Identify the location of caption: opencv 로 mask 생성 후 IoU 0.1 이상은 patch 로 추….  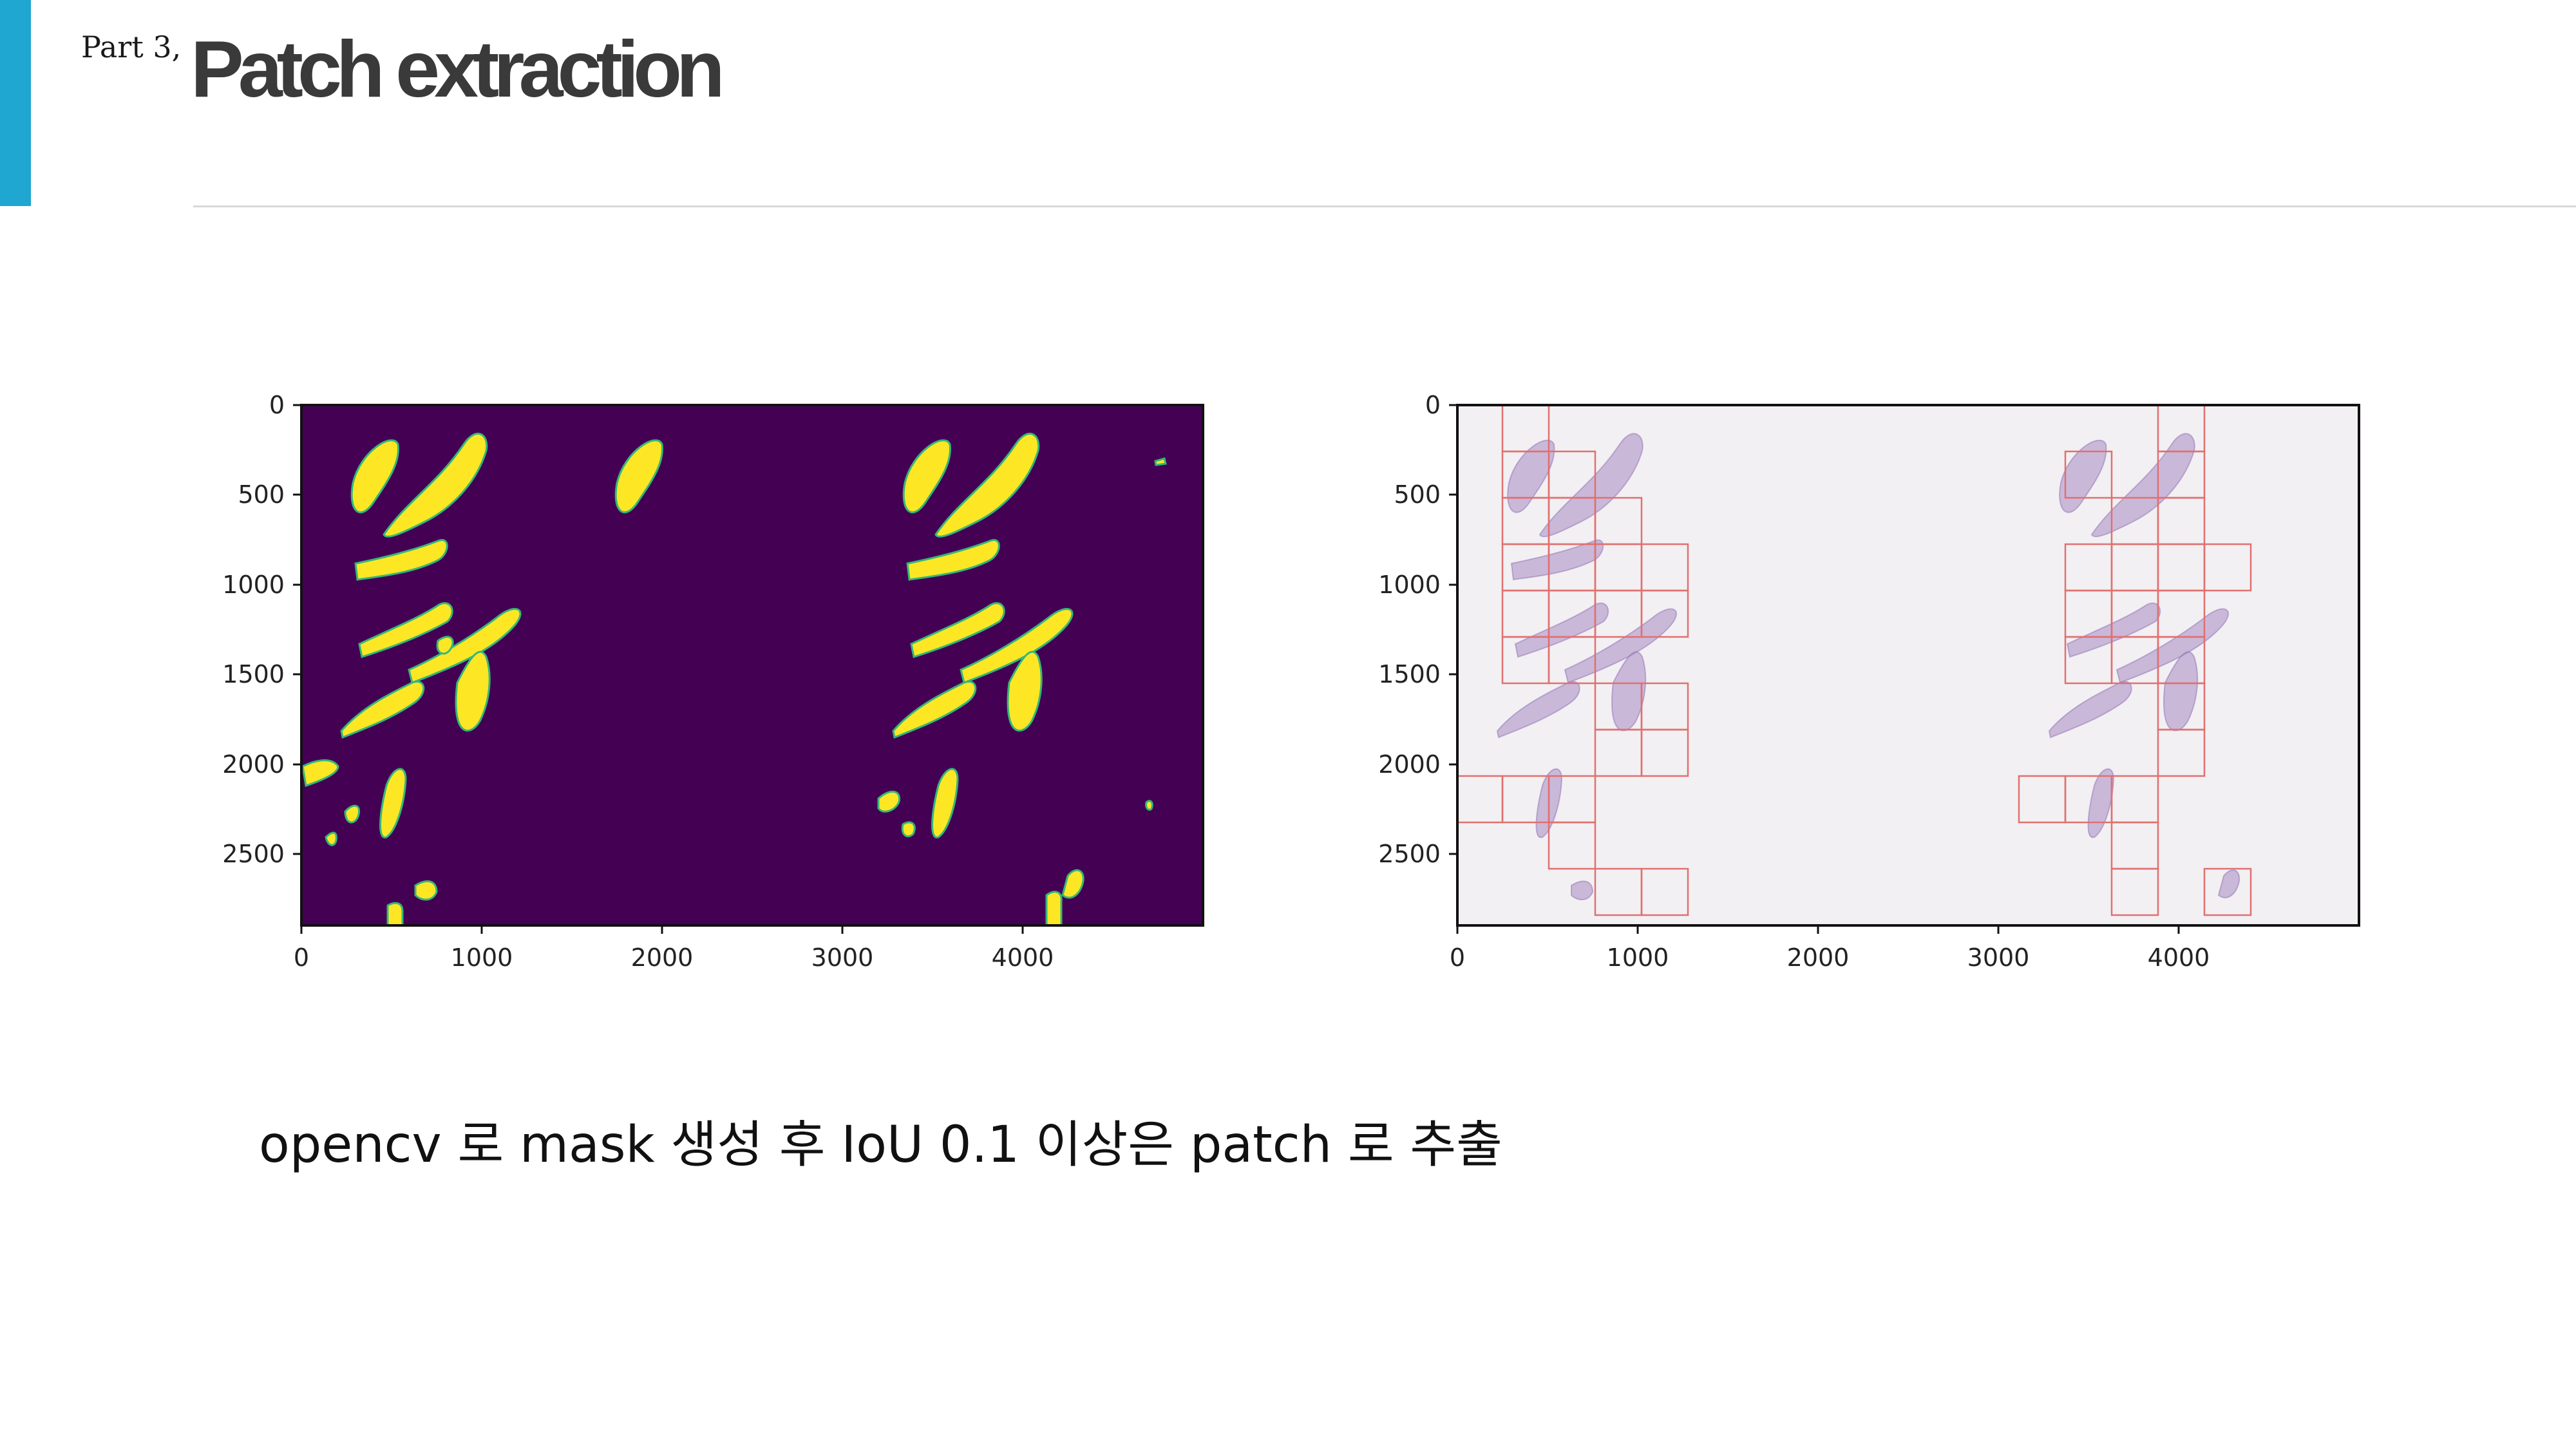
(880, 1145).